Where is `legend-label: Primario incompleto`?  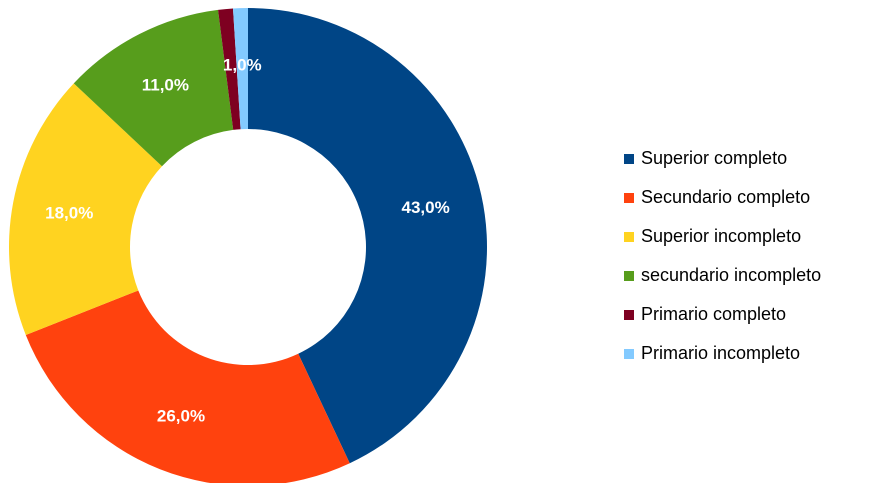 legend-label: Primario incompleto is located at coordinates (721, 353).